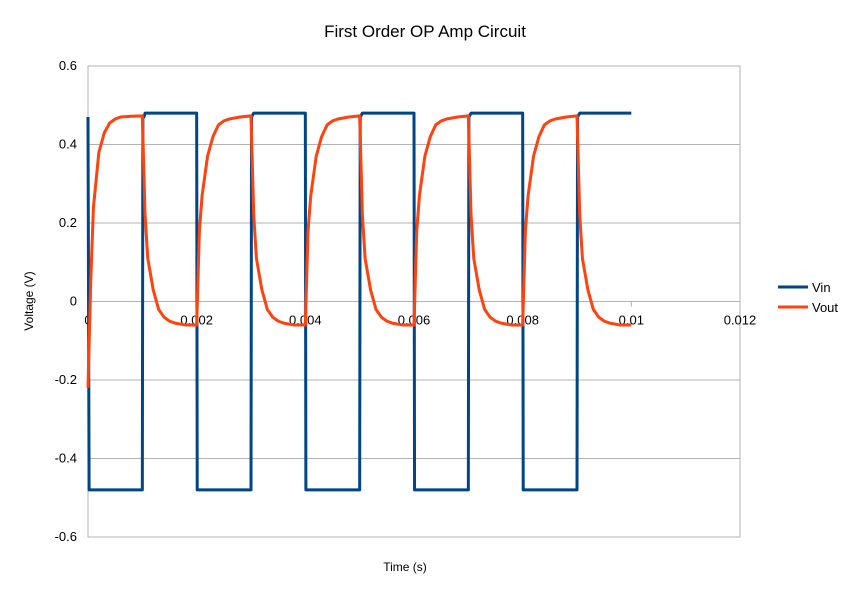 This screenshot has height=594, width=850. What do you see at coordinates (405, 567) in the screenshot?
I see `x-axis-label: Time (s)` at bounding box center [405, 567].